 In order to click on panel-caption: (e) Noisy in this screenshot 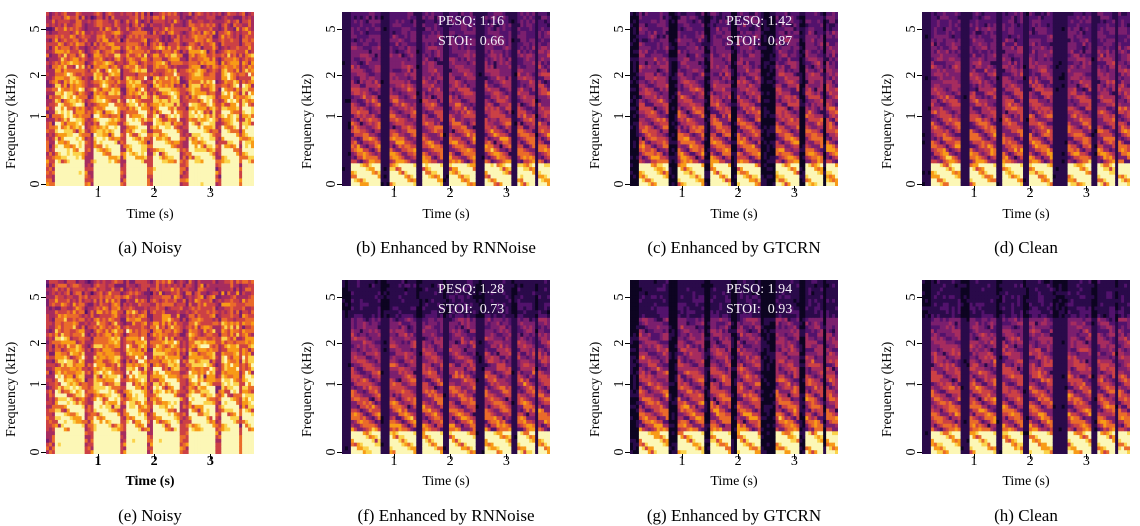, I will do `click(150, 516)`.